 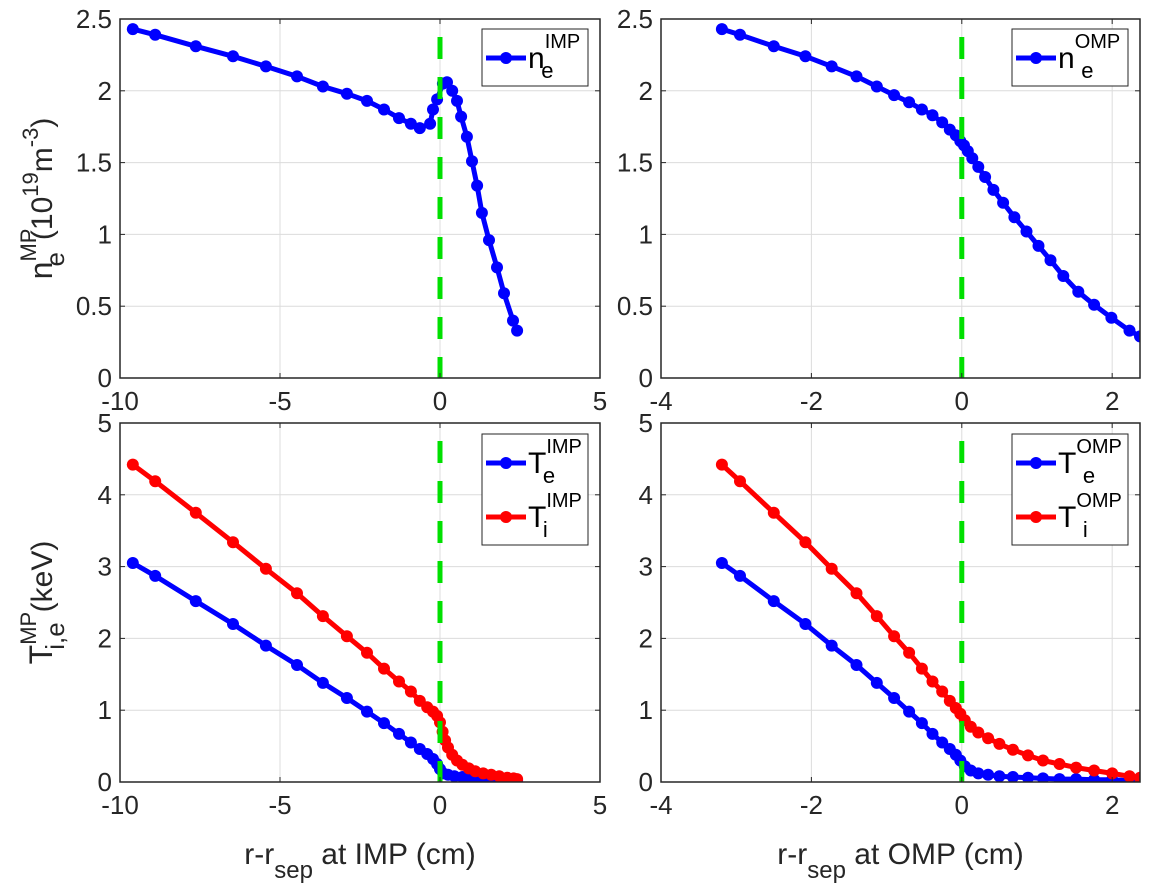 What do you see at coordinates (635, 306) in the screenshot?
I see `y-tick-label: 0.5` at bounding box center [635, 306].